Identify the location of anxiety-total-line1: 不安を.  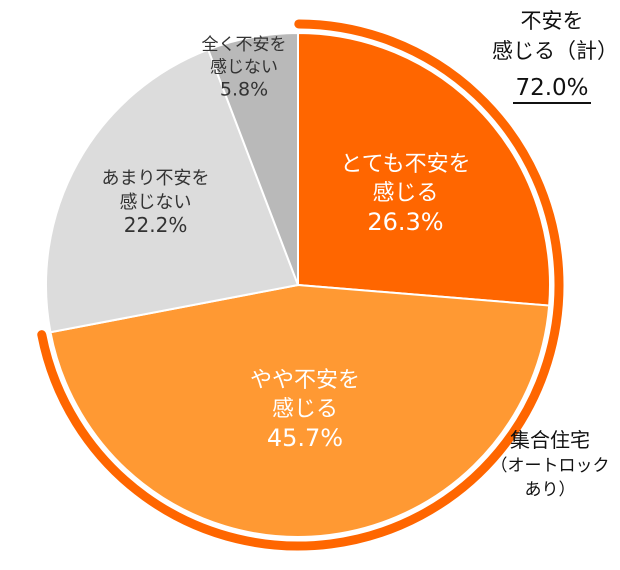
(552, 21).